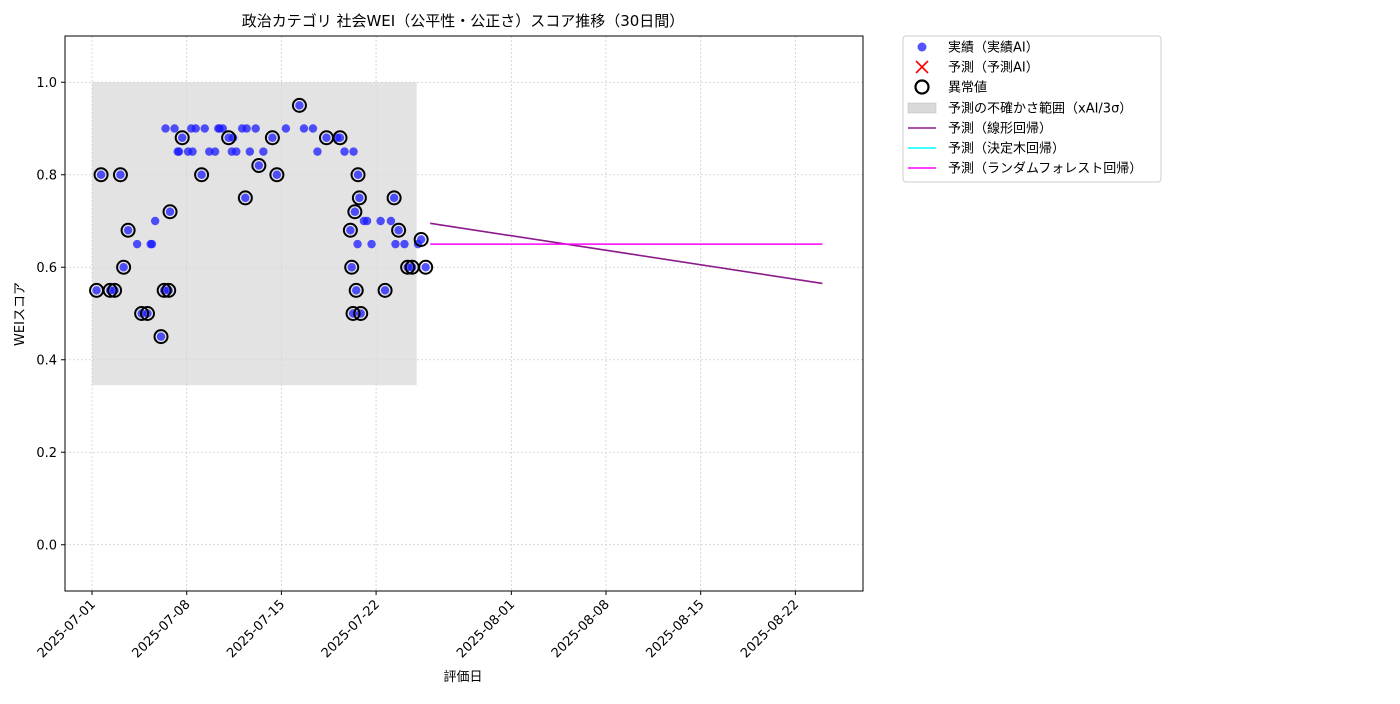  I want to click on legend-label: 予測（線形回帰）, so click(1000, 129).